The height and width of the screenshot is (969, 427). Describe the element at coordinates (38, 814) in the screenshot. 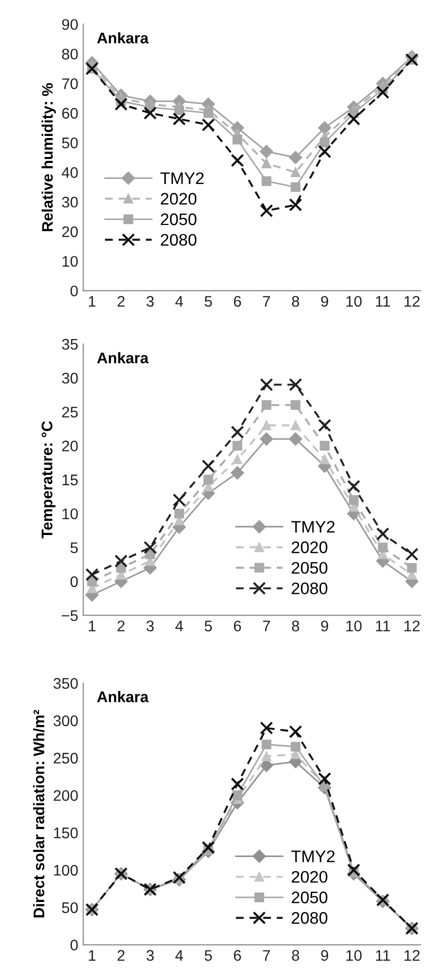

I see `y-axis-title: Direct solar radiation: Wh/m²` at that location.